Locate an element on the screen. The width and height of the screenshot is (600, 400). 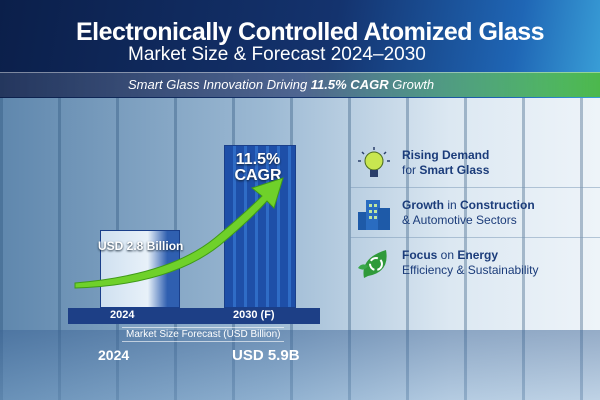
growth-arrow-shape is located at coordinates (179, 233).